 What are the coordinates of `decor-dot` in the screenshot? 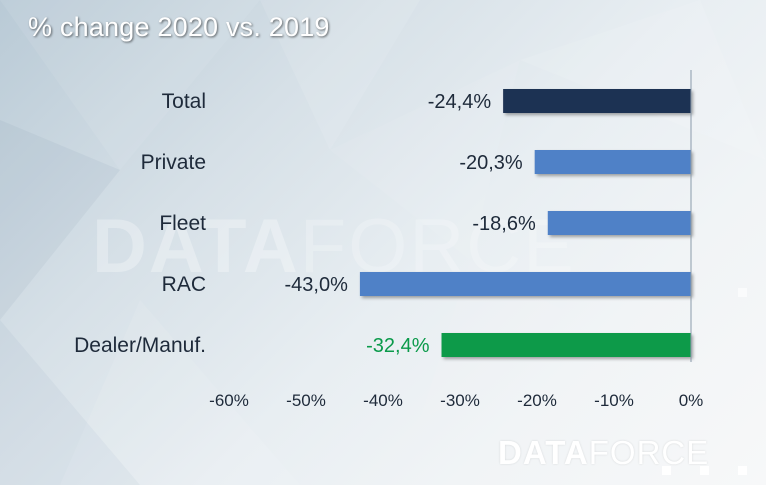 It's located at (742, 292).